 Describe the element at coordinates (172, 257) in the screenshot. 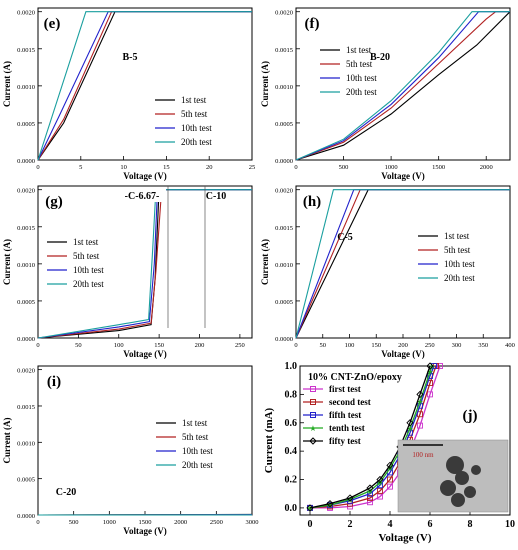

I see `annotation-group: -C-6.67- C-10` at that location.